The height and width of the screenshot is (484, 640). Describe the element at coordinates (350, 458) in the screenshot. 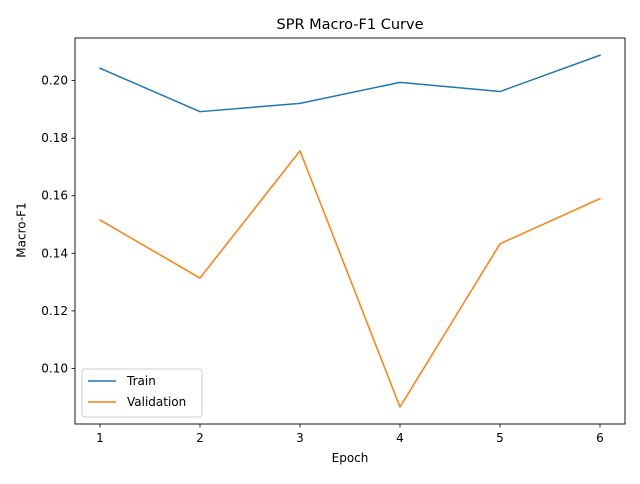

I see `x-axis-label: Epoch` at that location.